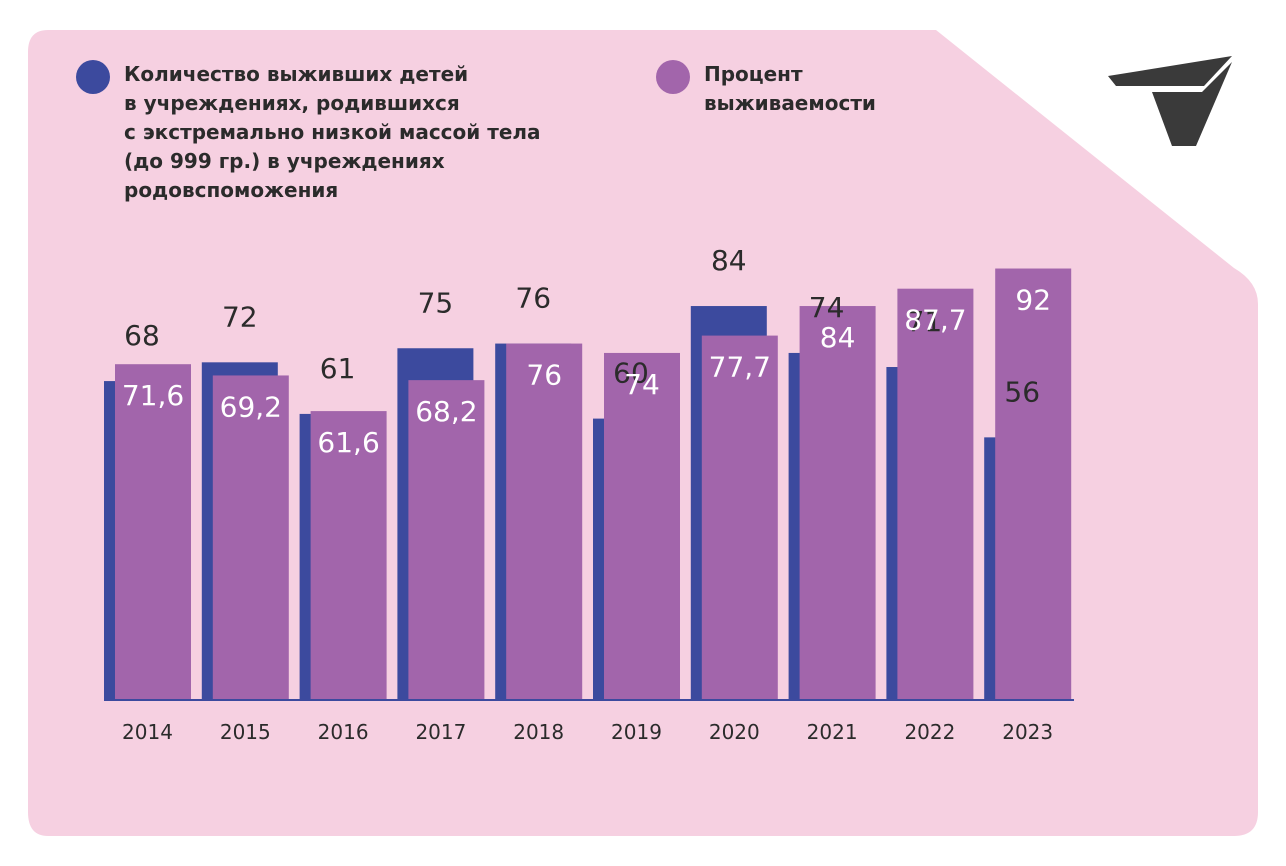  Describe the element at coordinates (631, 373) in the screenshot. I see `data-label-count-2019: 60` at that location.